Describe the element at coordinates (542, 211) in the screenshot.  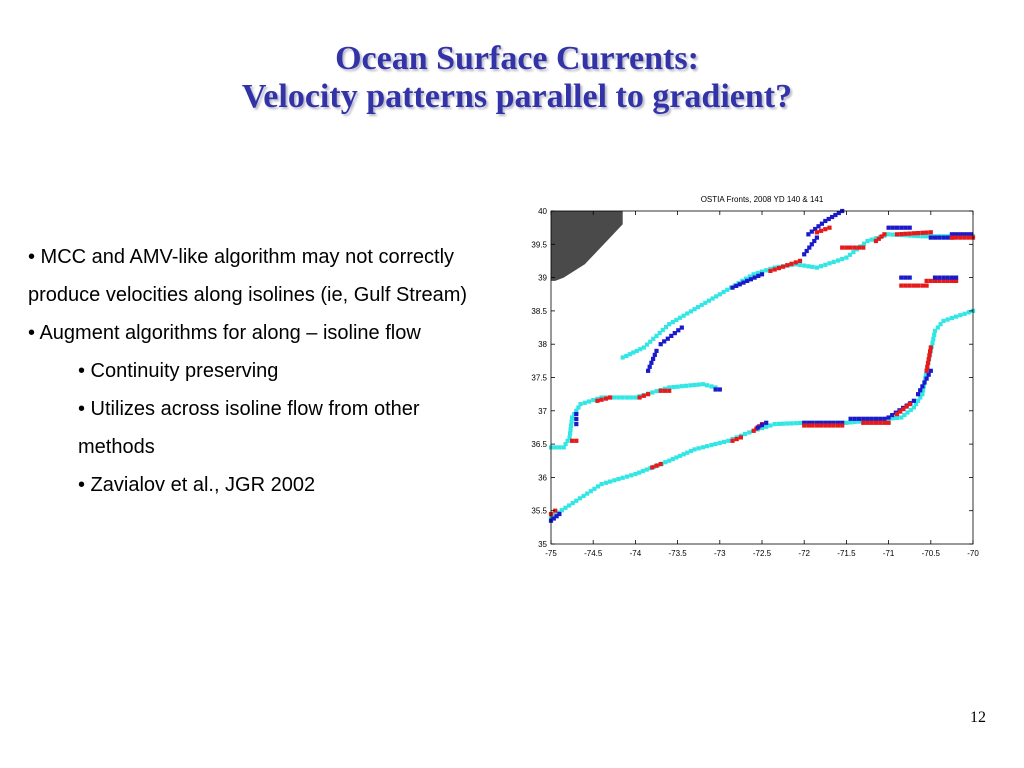
I see `y-tick-label: 40` at that location.